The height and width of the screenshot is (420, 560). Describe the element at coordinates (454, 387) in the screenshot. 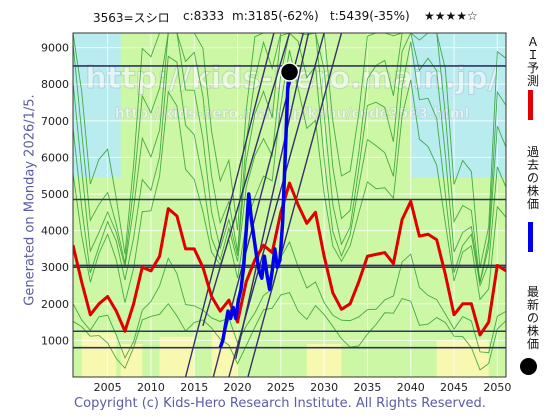

I see `x-tick-label: 2045` at that location.